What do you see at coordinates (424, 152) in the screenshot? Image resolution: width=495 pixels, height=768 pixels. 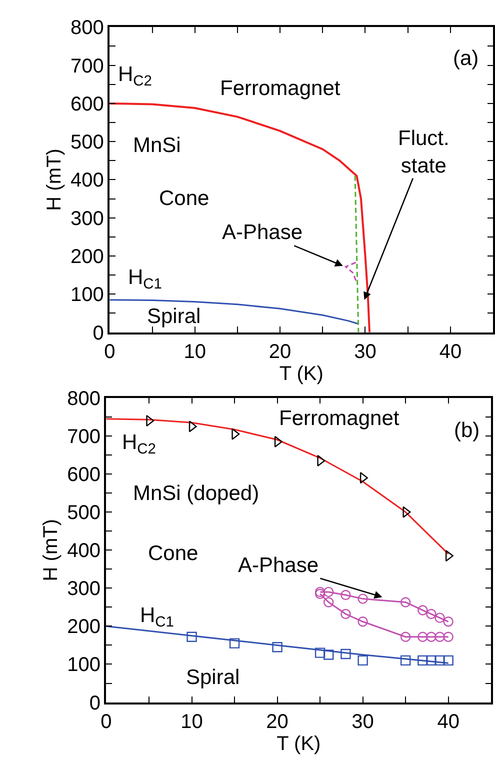 I see `annotation: Fluct. state` at bounding box center [424, 152].